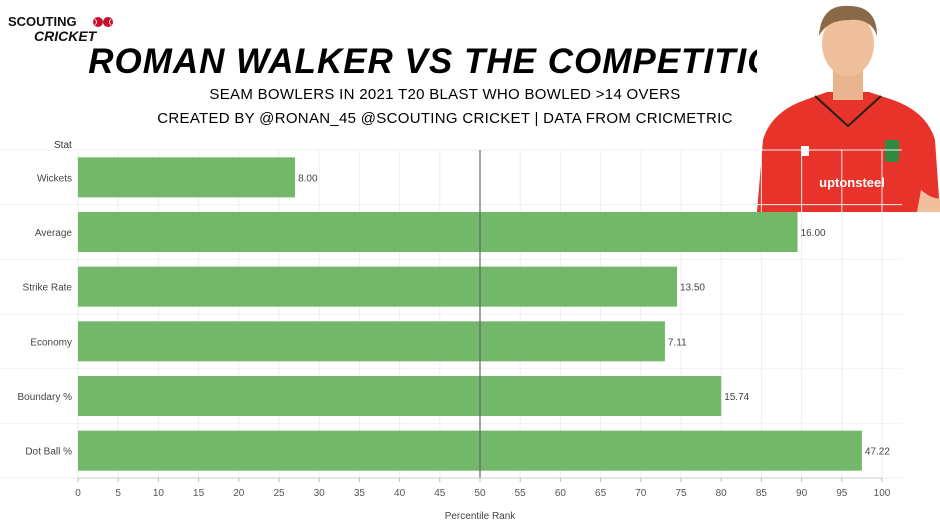 Image resolution: width=940 pixels, height=529 pixels. Describe the element at coordinates (63, 145) in the screenshot. I see `row-header: Stat` at that location.